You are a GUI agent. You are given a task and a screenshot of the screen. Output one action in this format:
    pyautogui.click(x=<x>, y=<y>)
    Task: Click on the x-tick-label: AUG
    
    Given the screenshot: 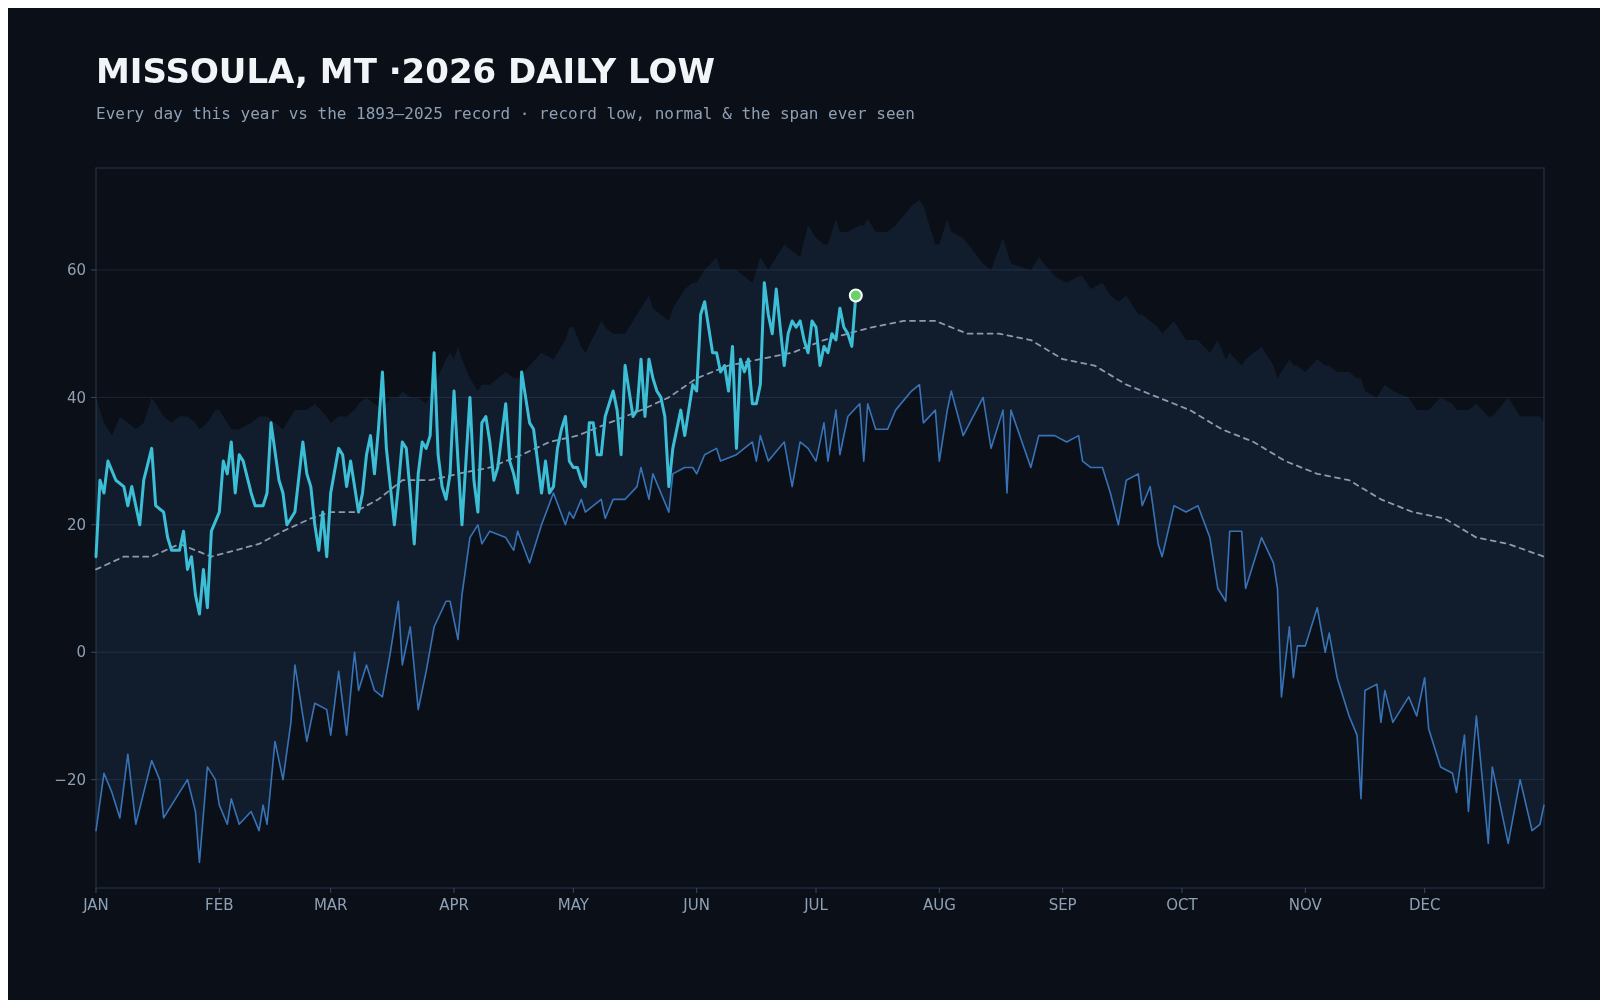 What is the action you would take?
    pyautogui.click(x=939, y=905)
    